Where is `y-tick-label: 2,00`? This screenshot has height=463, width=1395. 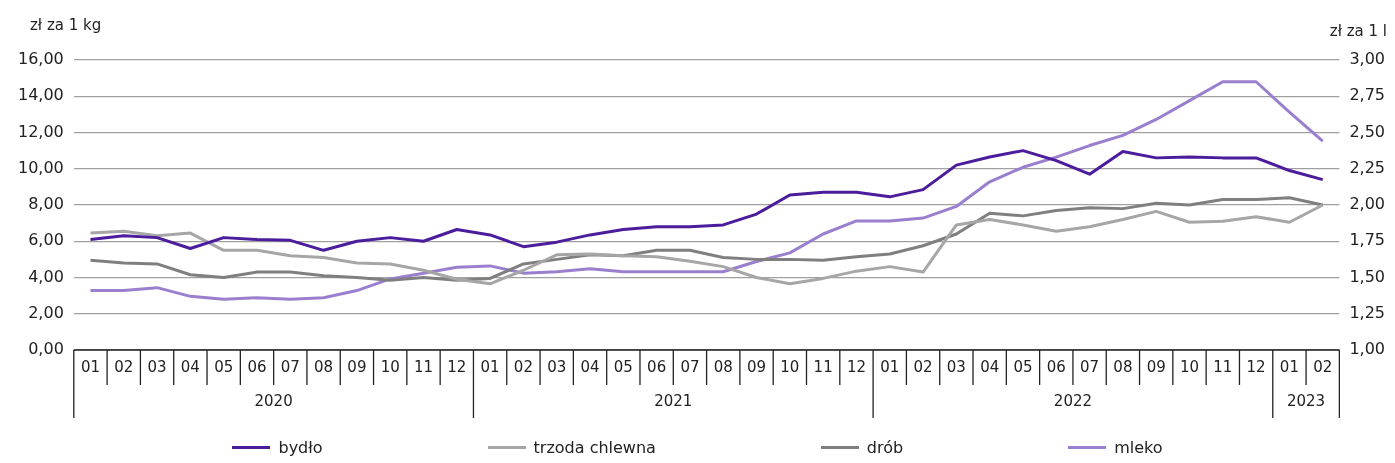
y-tick-label: 2,00 is located at coordinates (46, 312).